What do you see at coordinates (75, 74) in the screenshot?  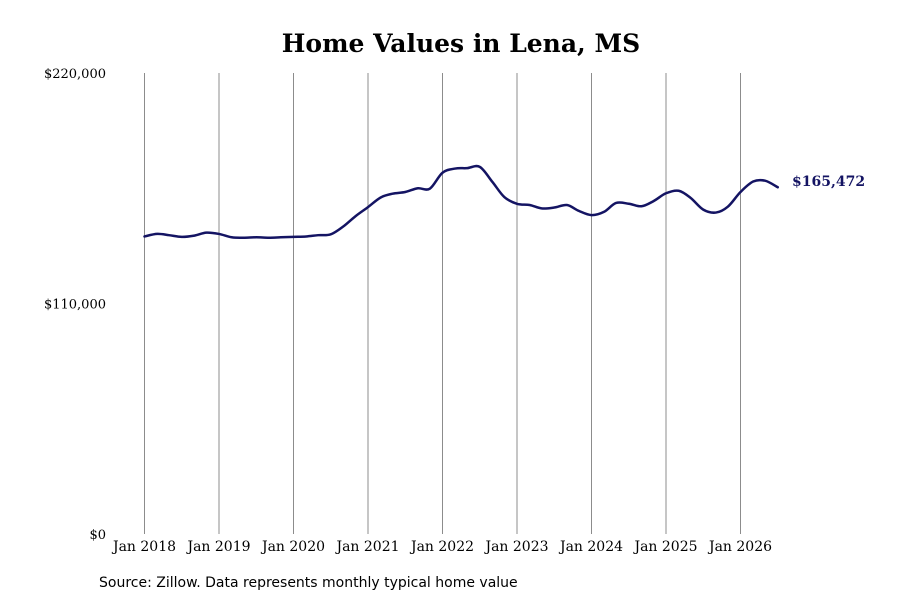 I see `y-tick-label: $220,000` at bounding box center [75, 74].